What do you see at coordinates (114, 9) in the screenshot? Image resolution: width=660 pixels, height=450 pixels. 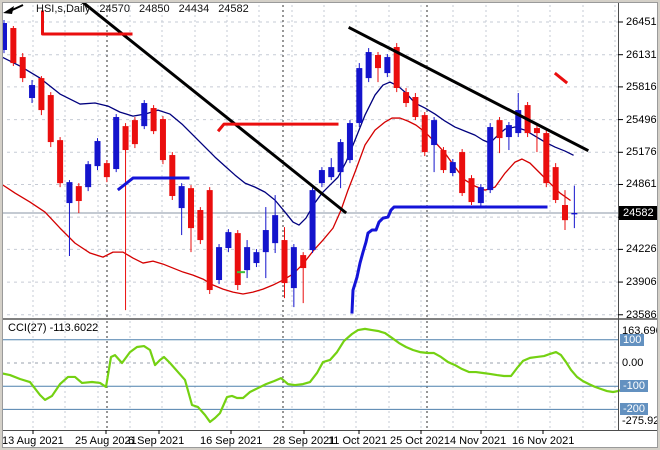 I see `open-value: 24570` at bounding box center [114, 9].